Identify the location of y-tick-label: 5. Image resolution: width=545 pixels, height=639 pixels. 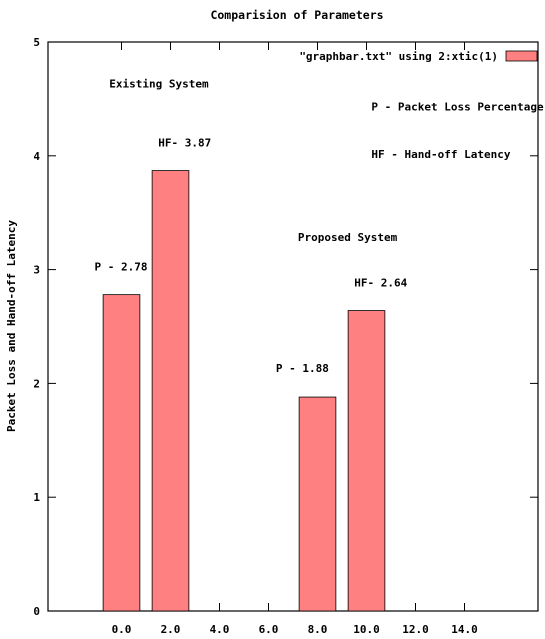
(36, 42).